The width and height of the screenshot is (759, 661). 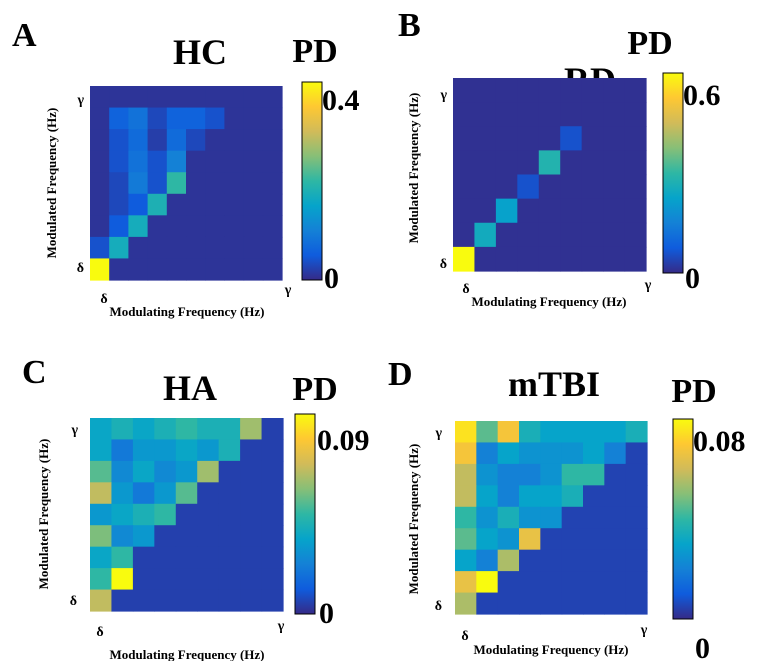 What do you see at coordinates (554, 384) in the screenshot?
I see `chart-title: mTBI` at bounding box center [554, 384].